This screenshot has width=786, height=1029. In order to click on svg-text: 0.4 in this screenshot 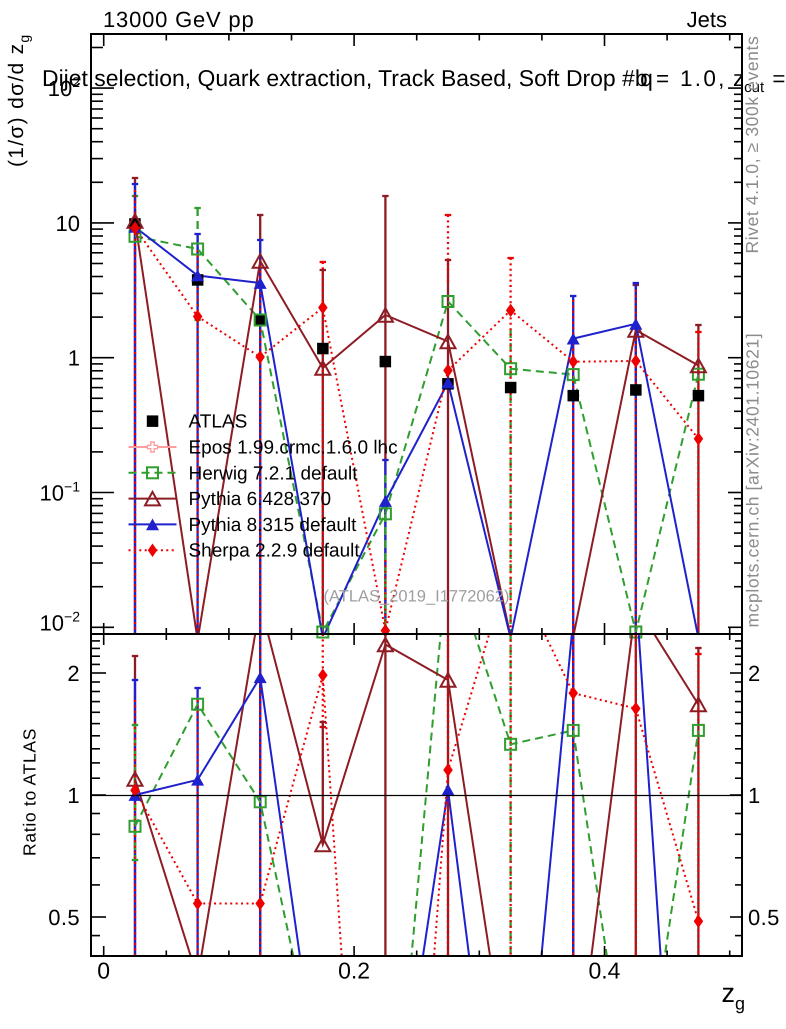, I will do `click(605, 971)`.